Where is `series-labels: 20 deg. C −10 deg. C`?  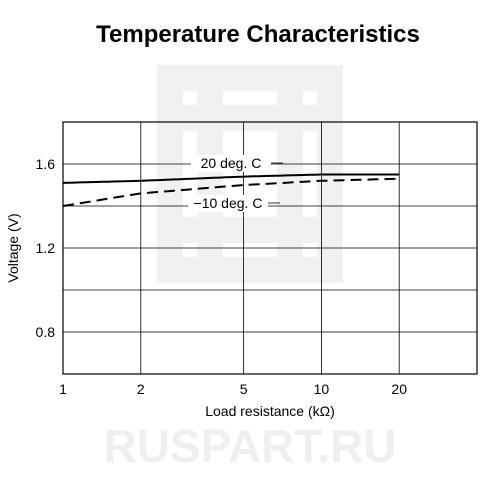 series-labels: 20 deg. C −10 deg. C is located at coordinates (235, 183).